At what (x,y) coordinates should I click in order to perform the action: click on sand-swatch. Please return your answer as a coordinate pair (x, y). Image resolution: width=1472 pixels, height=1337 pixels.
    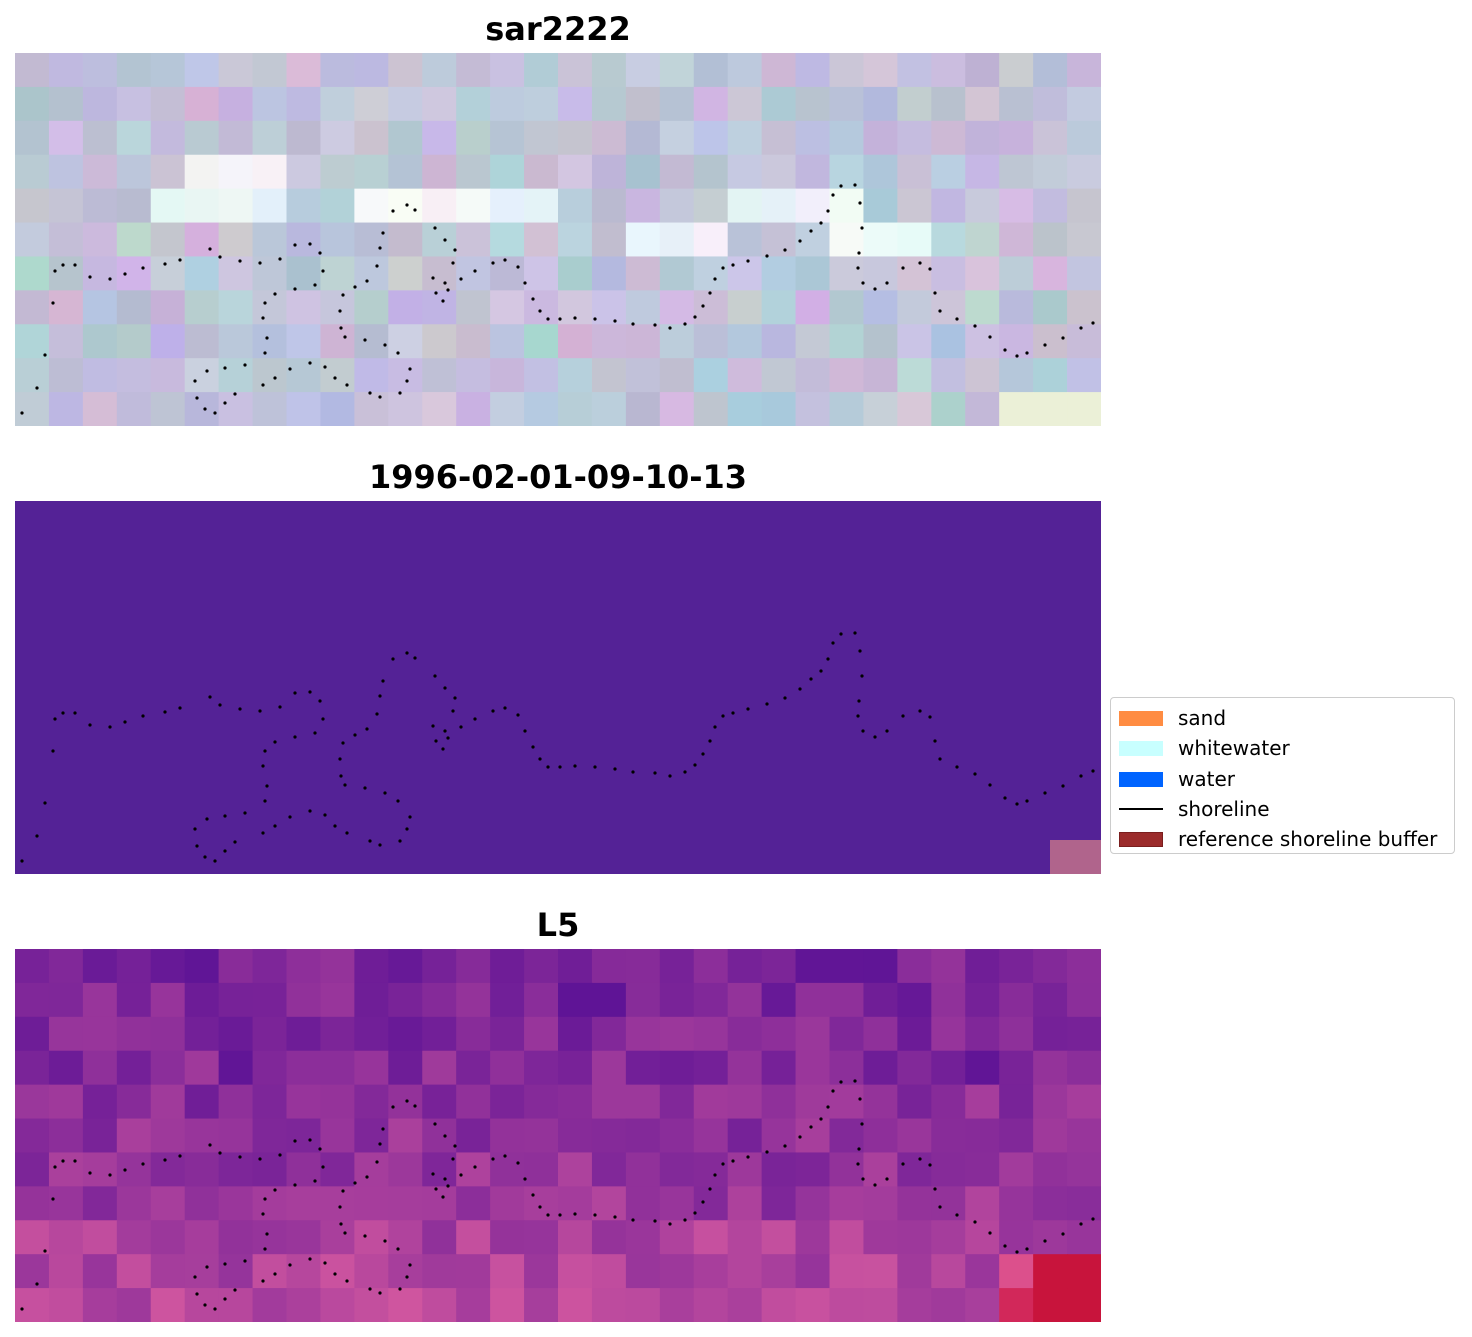
    Looking at the image, I should click on (1141, 718).